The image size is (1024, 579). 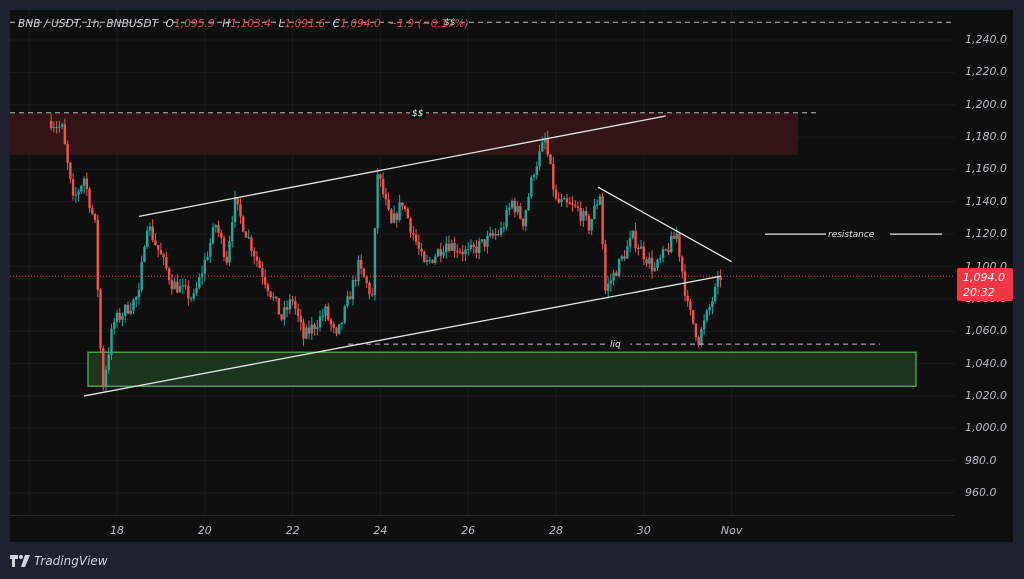 What do you see at coordinates (731, 530) in the screenshot?
I see `time-tick-label: Nov` at bounding box center [731, 530].